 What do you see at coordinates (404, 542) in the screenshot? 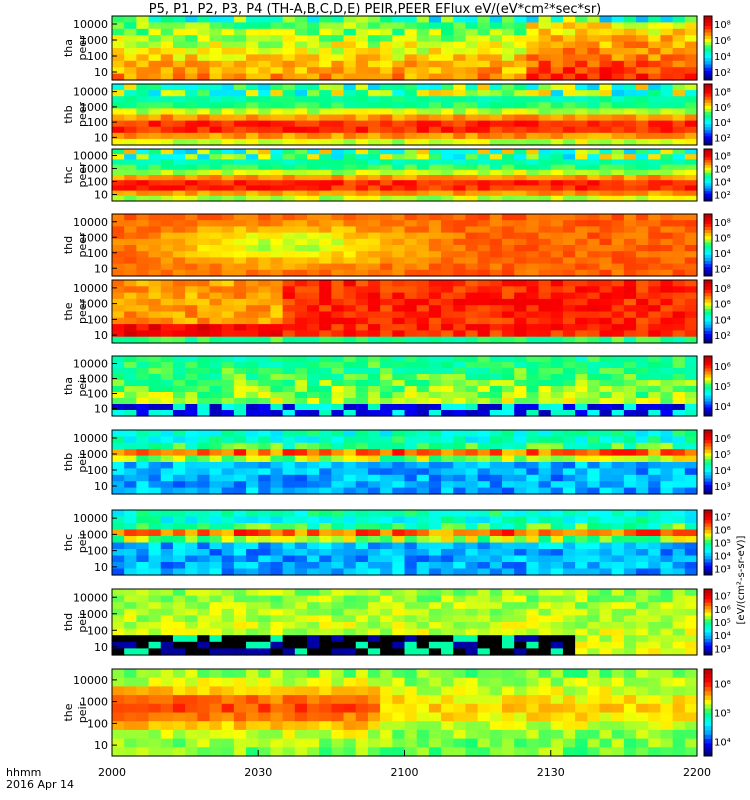
I see `panel-frame` at bounding box center [404, 542].